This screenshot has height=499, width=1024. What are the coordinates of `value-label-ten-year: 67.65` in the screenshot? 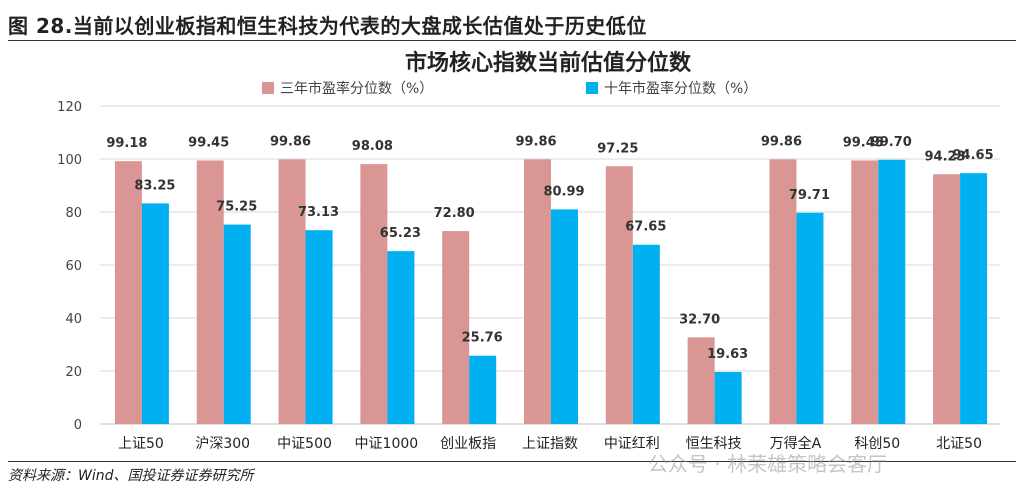 It's located at (645, 227).